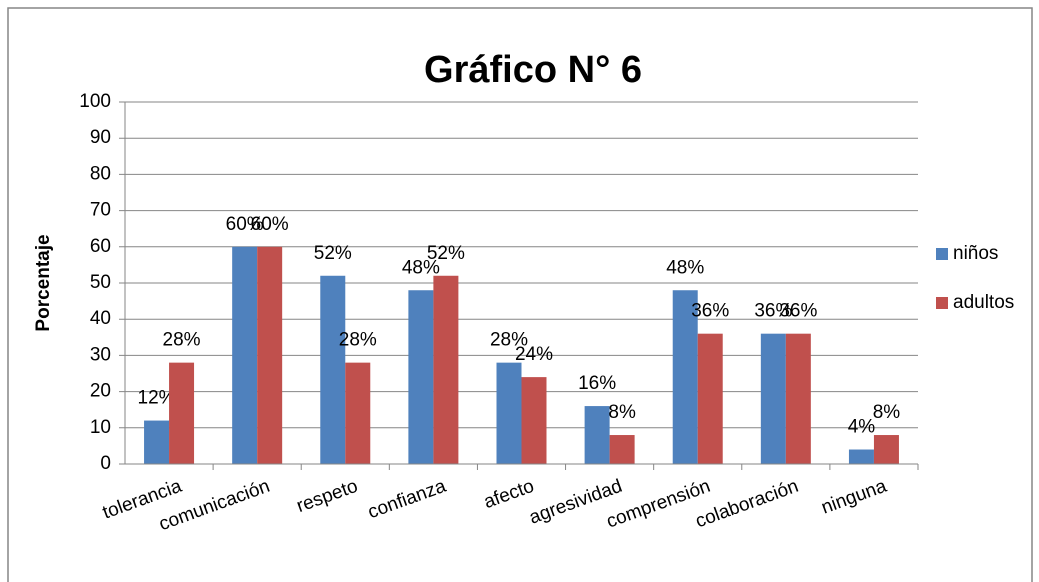 This screenshot has height=582, width=1039. Describe the element at coordinates (100, 210) in the screenshot. I see `y-tick-label: 70` at that location.